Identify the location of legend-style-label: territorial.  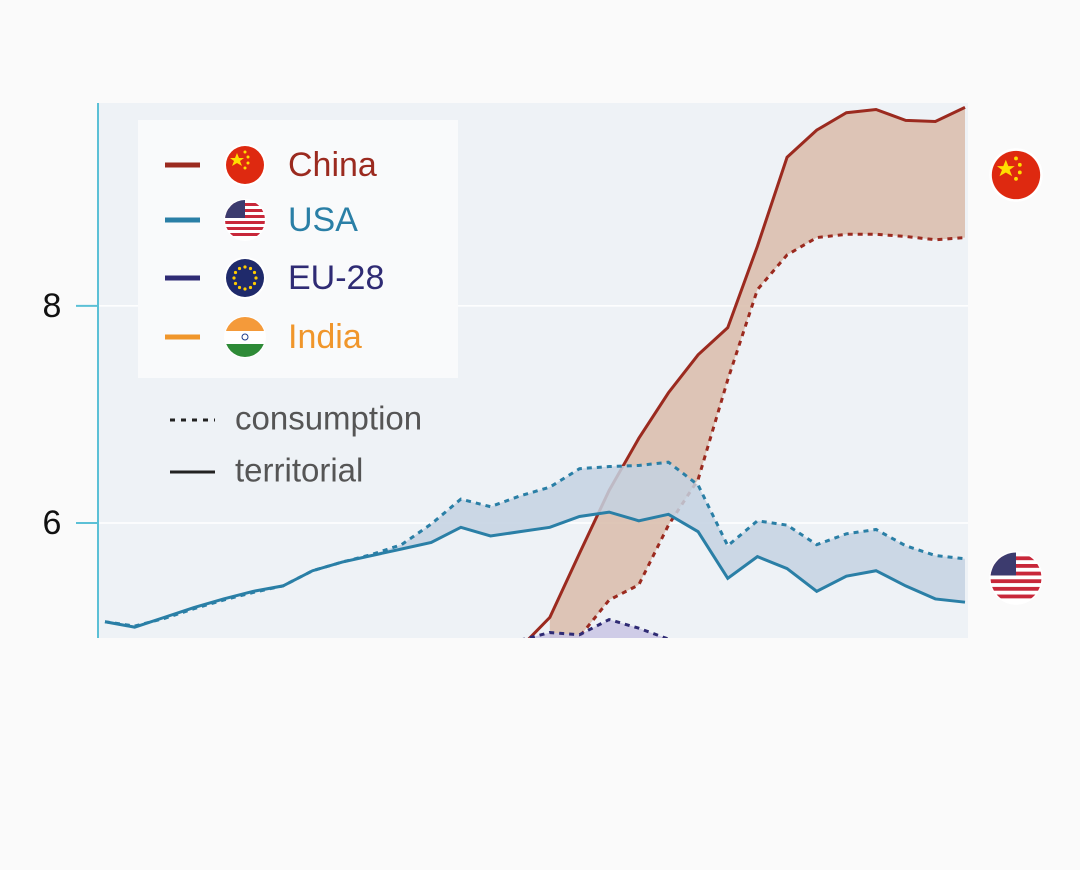
(299, 470).